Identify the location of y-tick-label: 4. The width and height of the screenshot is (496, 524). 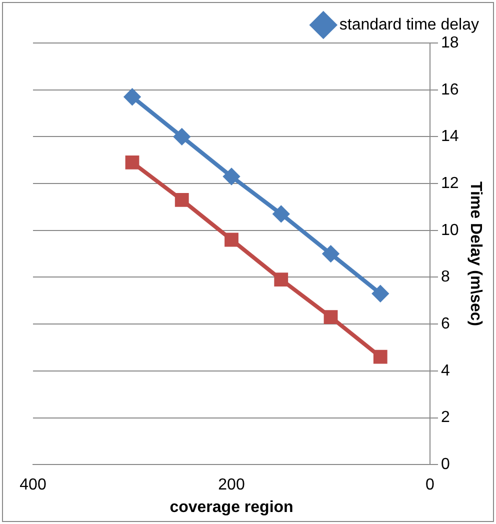
(445, 371).